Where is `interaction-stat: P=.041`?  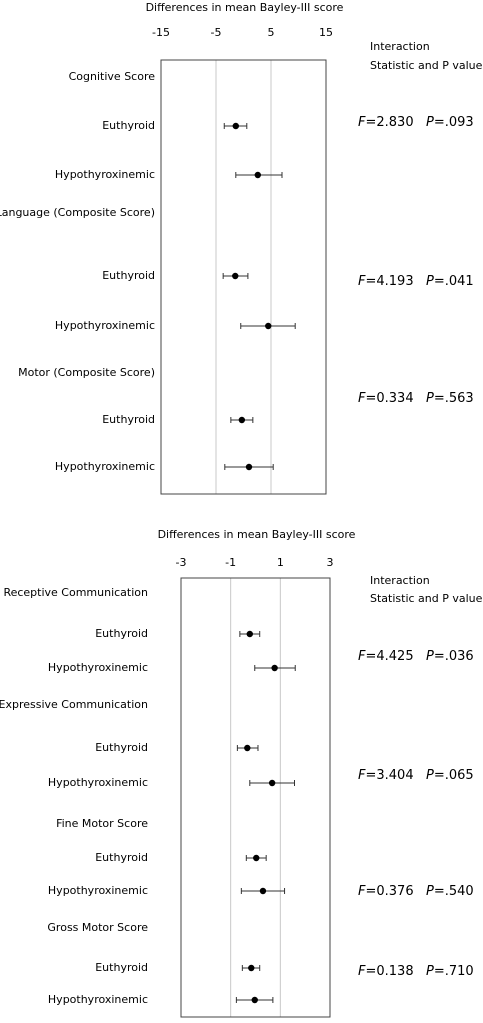
interaction-stat: P=.041 is located at coordinates (450, 281).